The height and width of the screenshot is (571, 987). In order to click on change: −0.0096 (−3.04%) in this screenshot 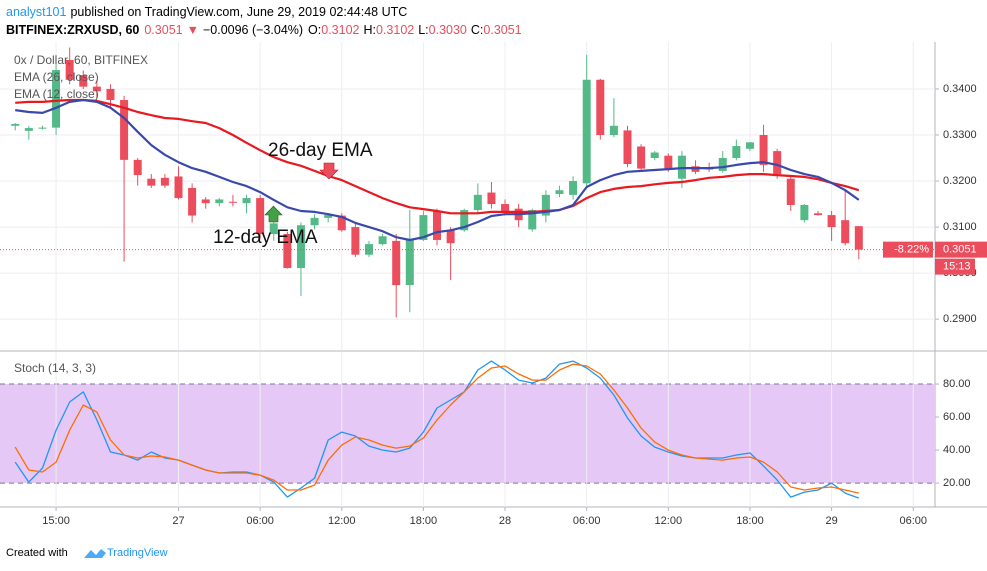, I will do `click(253, 30)`.